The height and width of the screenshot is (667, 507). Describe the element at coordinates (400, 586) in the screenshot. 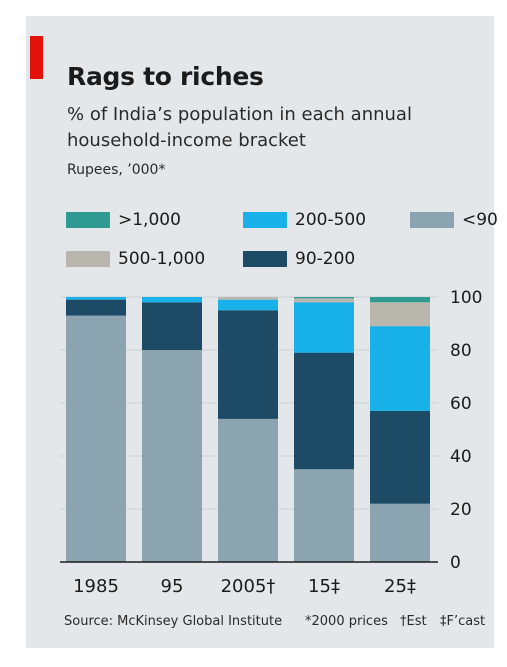

I see `x-tick-label: 25‡` at that location.